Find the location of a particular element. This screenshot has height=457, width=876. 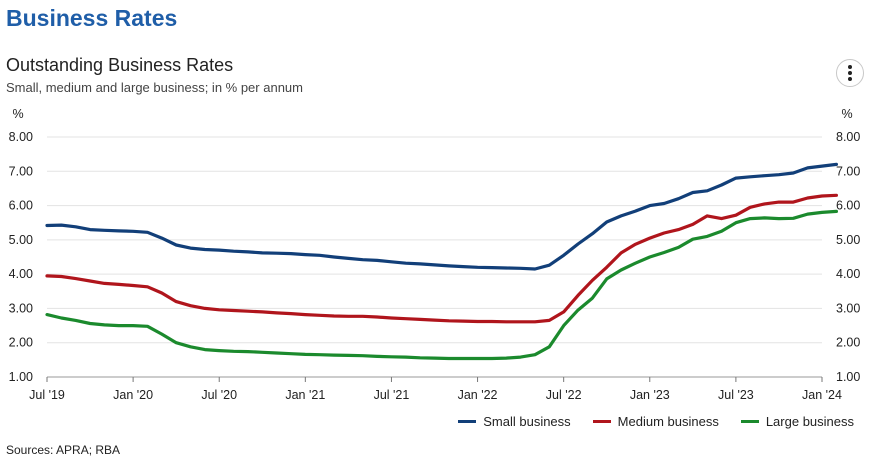

y-tick-label-left: 1.00 is located at coordinates (21, 377).